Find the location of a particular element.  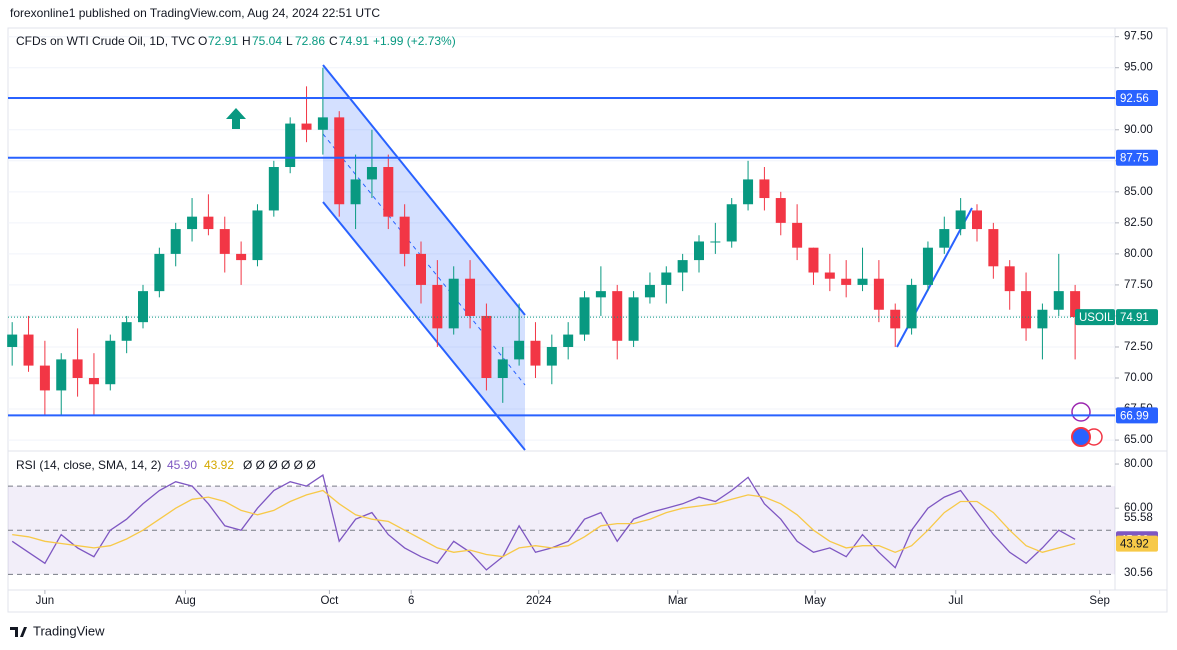

rsi-legend-value: 45.90 is located at coordinates (182, 465).